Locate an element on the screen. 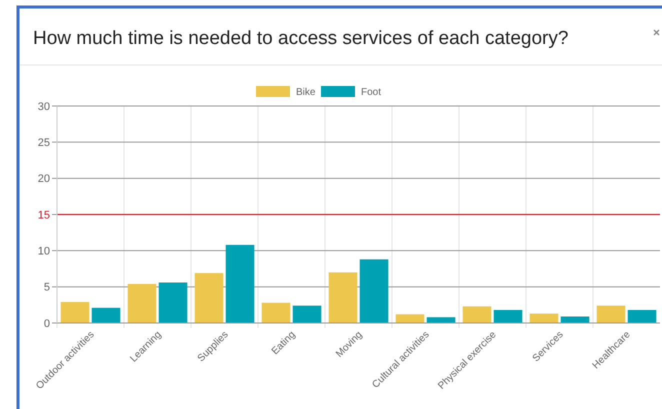  y-tick-label: 5 is located at coordinates (47, 288).